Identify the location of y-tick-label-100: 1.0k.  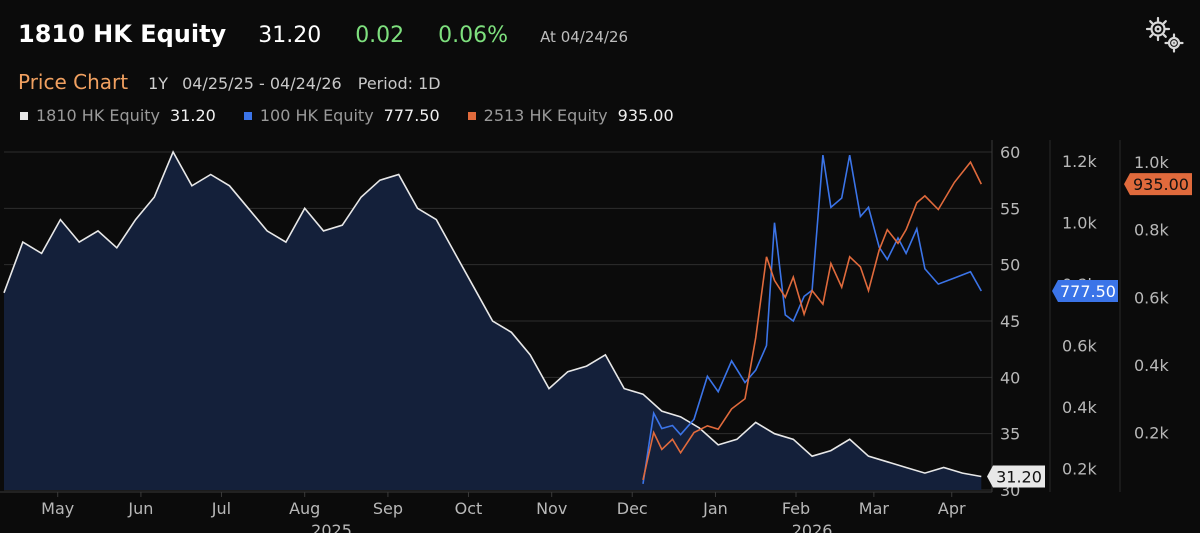
(1079, 223).